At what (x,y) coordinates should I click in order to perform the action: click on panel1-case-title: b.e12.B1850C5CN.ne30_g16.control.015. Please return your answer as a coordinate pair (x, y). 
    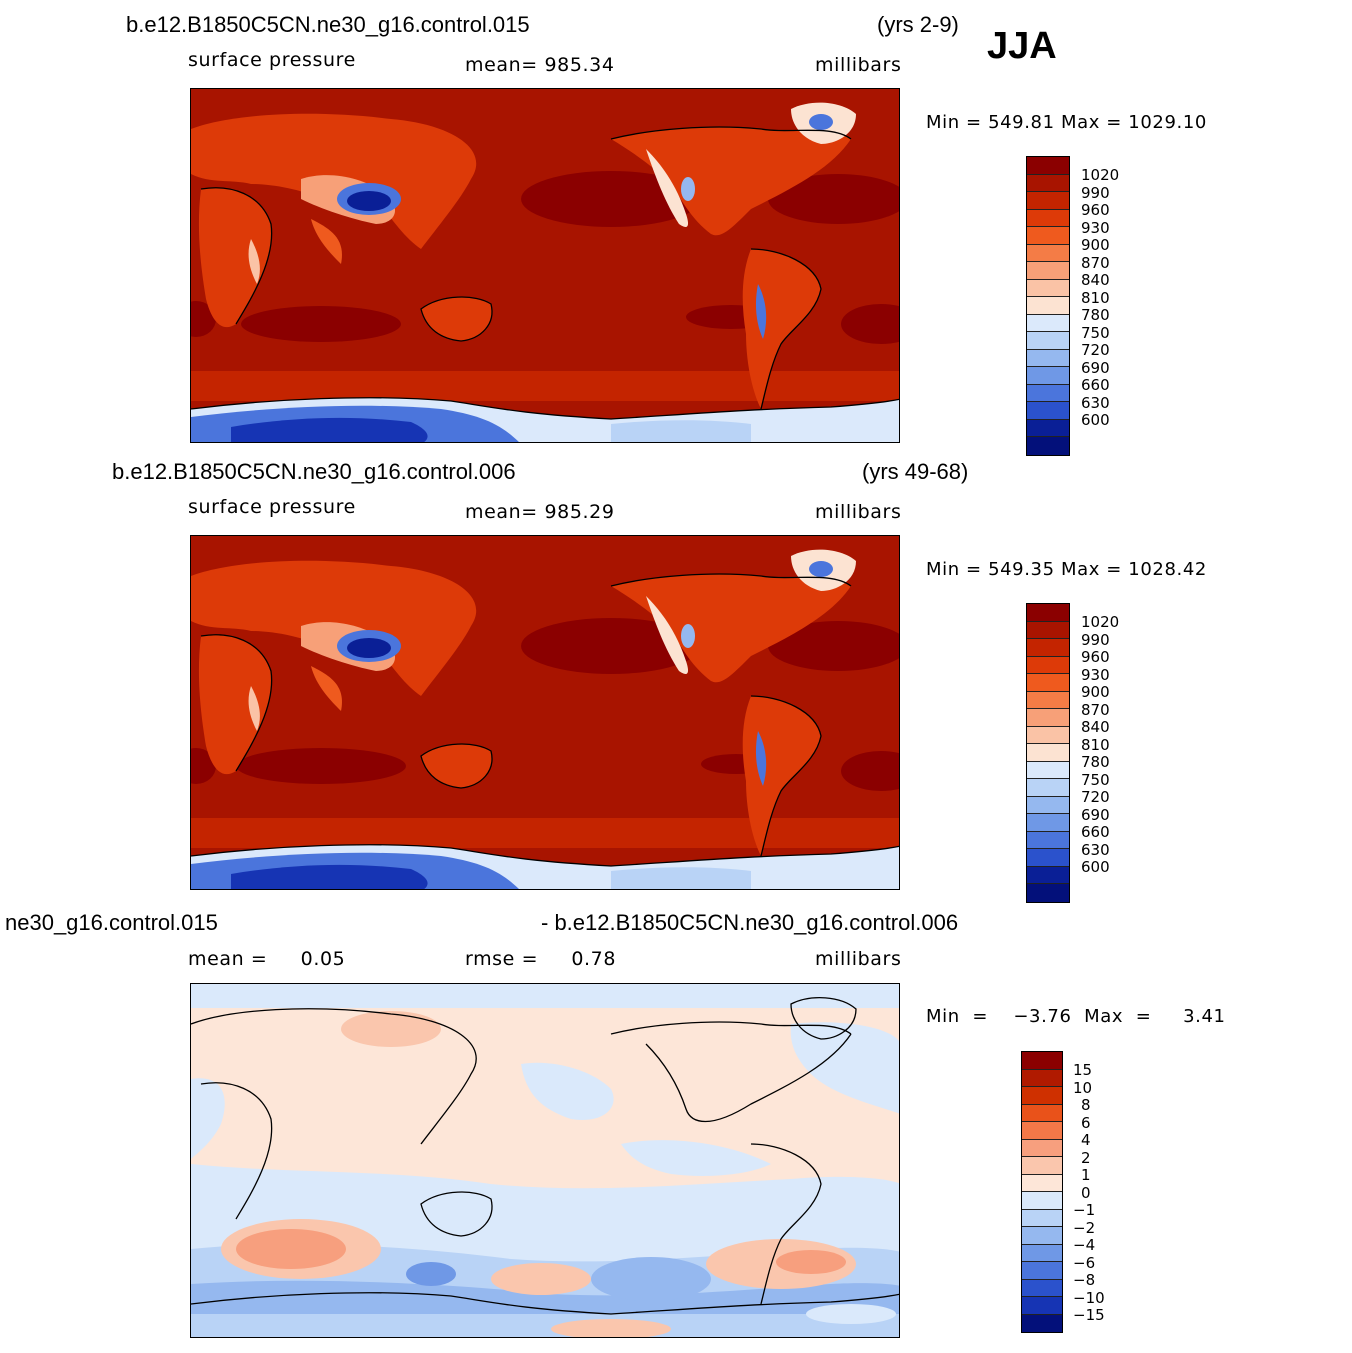
    Looking at the image, I should click on (328, 24).